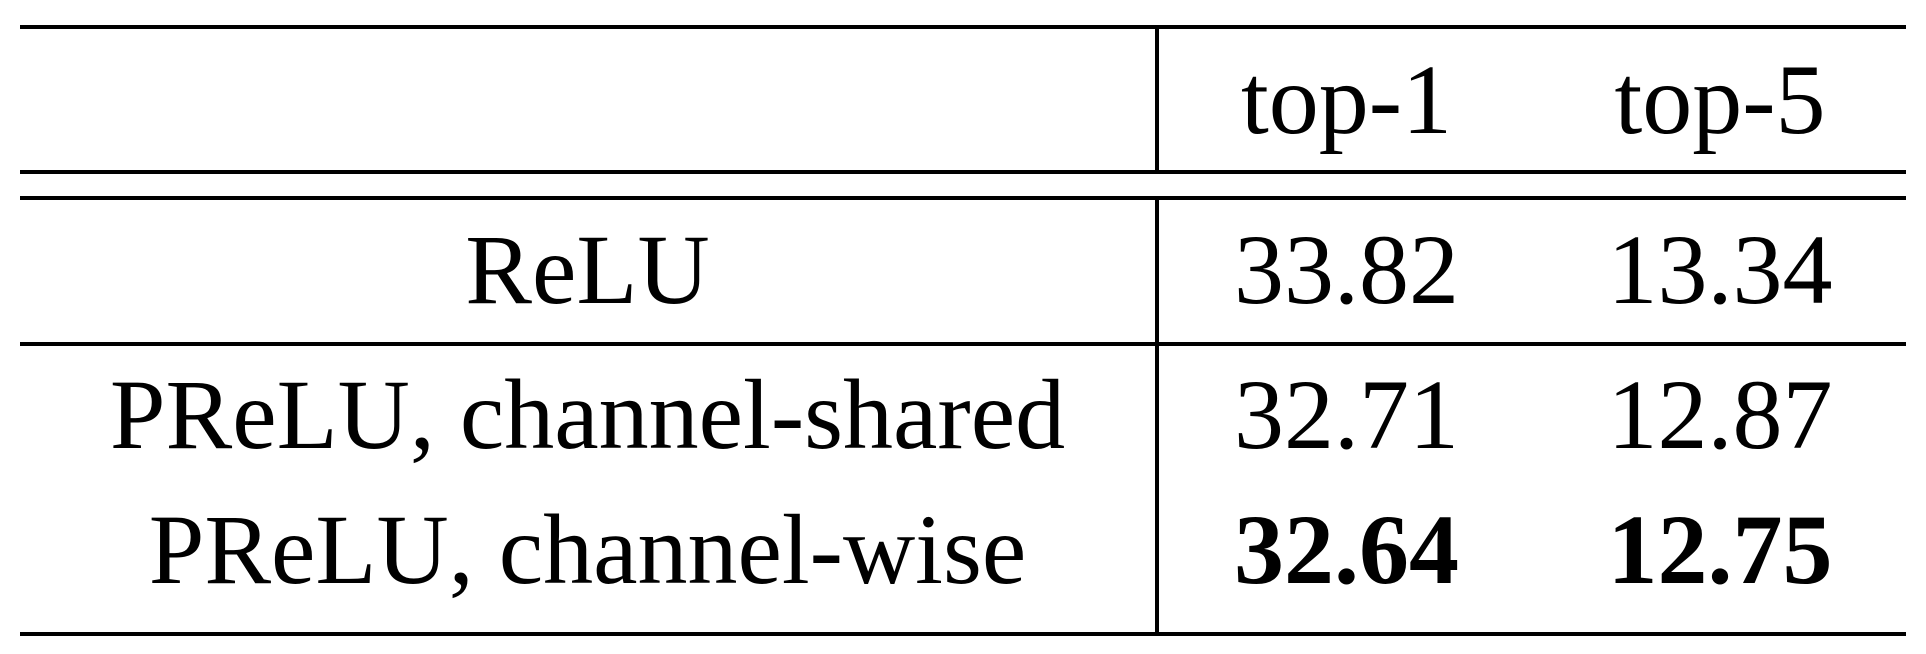 This screenshot has width=1926, height=654. What do you see at coordinates (963, 27) in the screenshot?
I see `top-rule` at bounding box center [963, 27].